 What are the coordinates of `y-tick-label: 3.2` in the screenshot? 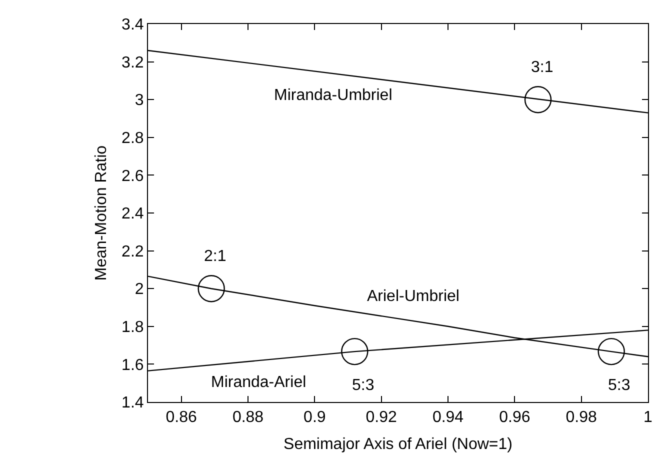 It's located at (133, 63).